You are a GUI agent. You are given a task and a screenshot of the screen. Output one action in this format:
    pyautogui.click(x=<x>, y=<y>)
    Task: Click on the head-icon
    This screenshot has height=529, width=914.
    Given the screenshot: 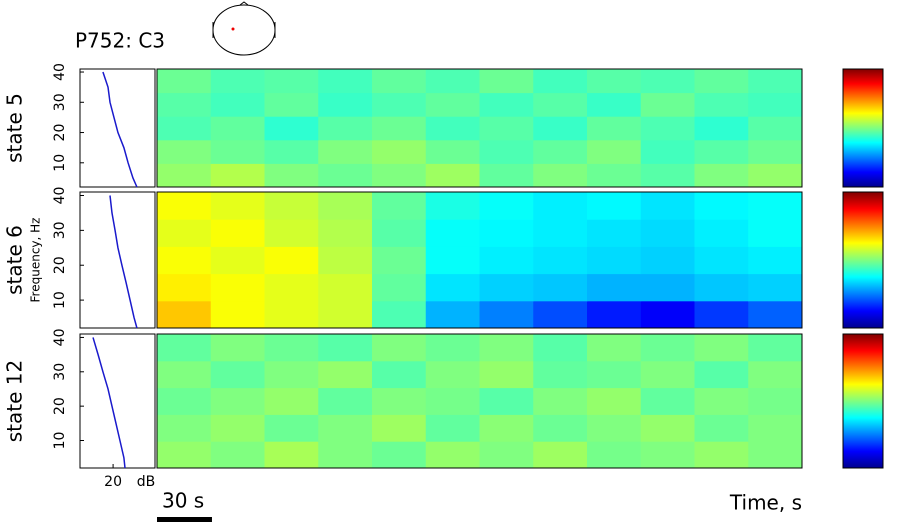 What is the action you would take?
    pyautogui.click(x=244, y=28)
    